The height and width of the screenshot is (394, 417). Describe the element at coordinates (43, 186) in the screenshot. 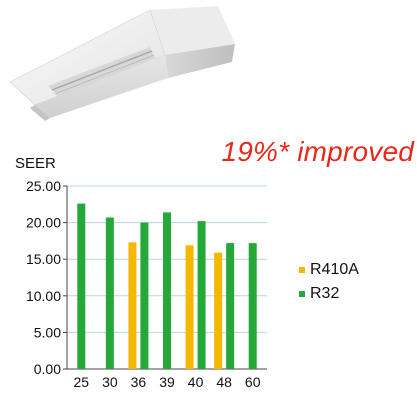

I see `y-tick-label: 25.00` at that location.